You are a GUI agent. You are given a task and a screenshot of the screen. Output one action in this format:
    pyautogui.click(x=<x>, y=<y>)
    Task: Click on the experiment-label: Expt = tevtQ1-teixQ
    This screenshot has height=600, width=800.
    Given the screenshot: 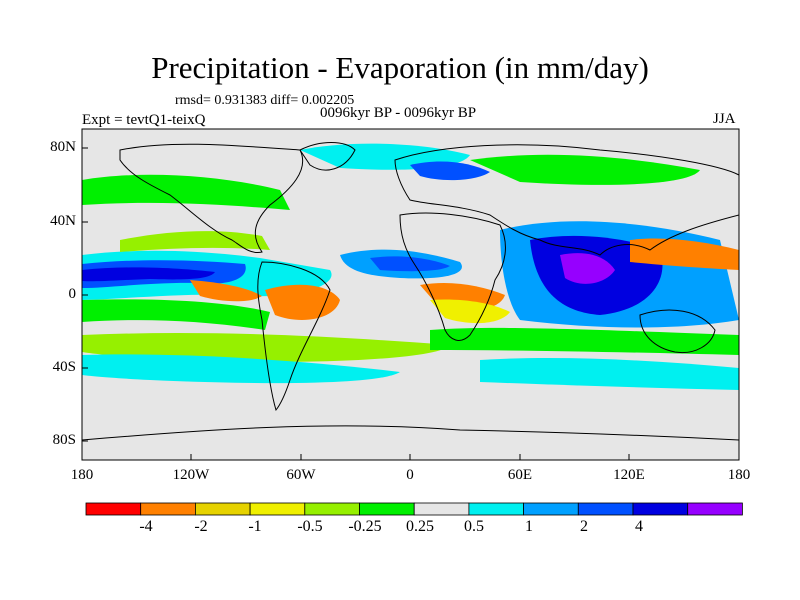 What is the action you would take?
    pyautogui.click(x=144, y=120)
    